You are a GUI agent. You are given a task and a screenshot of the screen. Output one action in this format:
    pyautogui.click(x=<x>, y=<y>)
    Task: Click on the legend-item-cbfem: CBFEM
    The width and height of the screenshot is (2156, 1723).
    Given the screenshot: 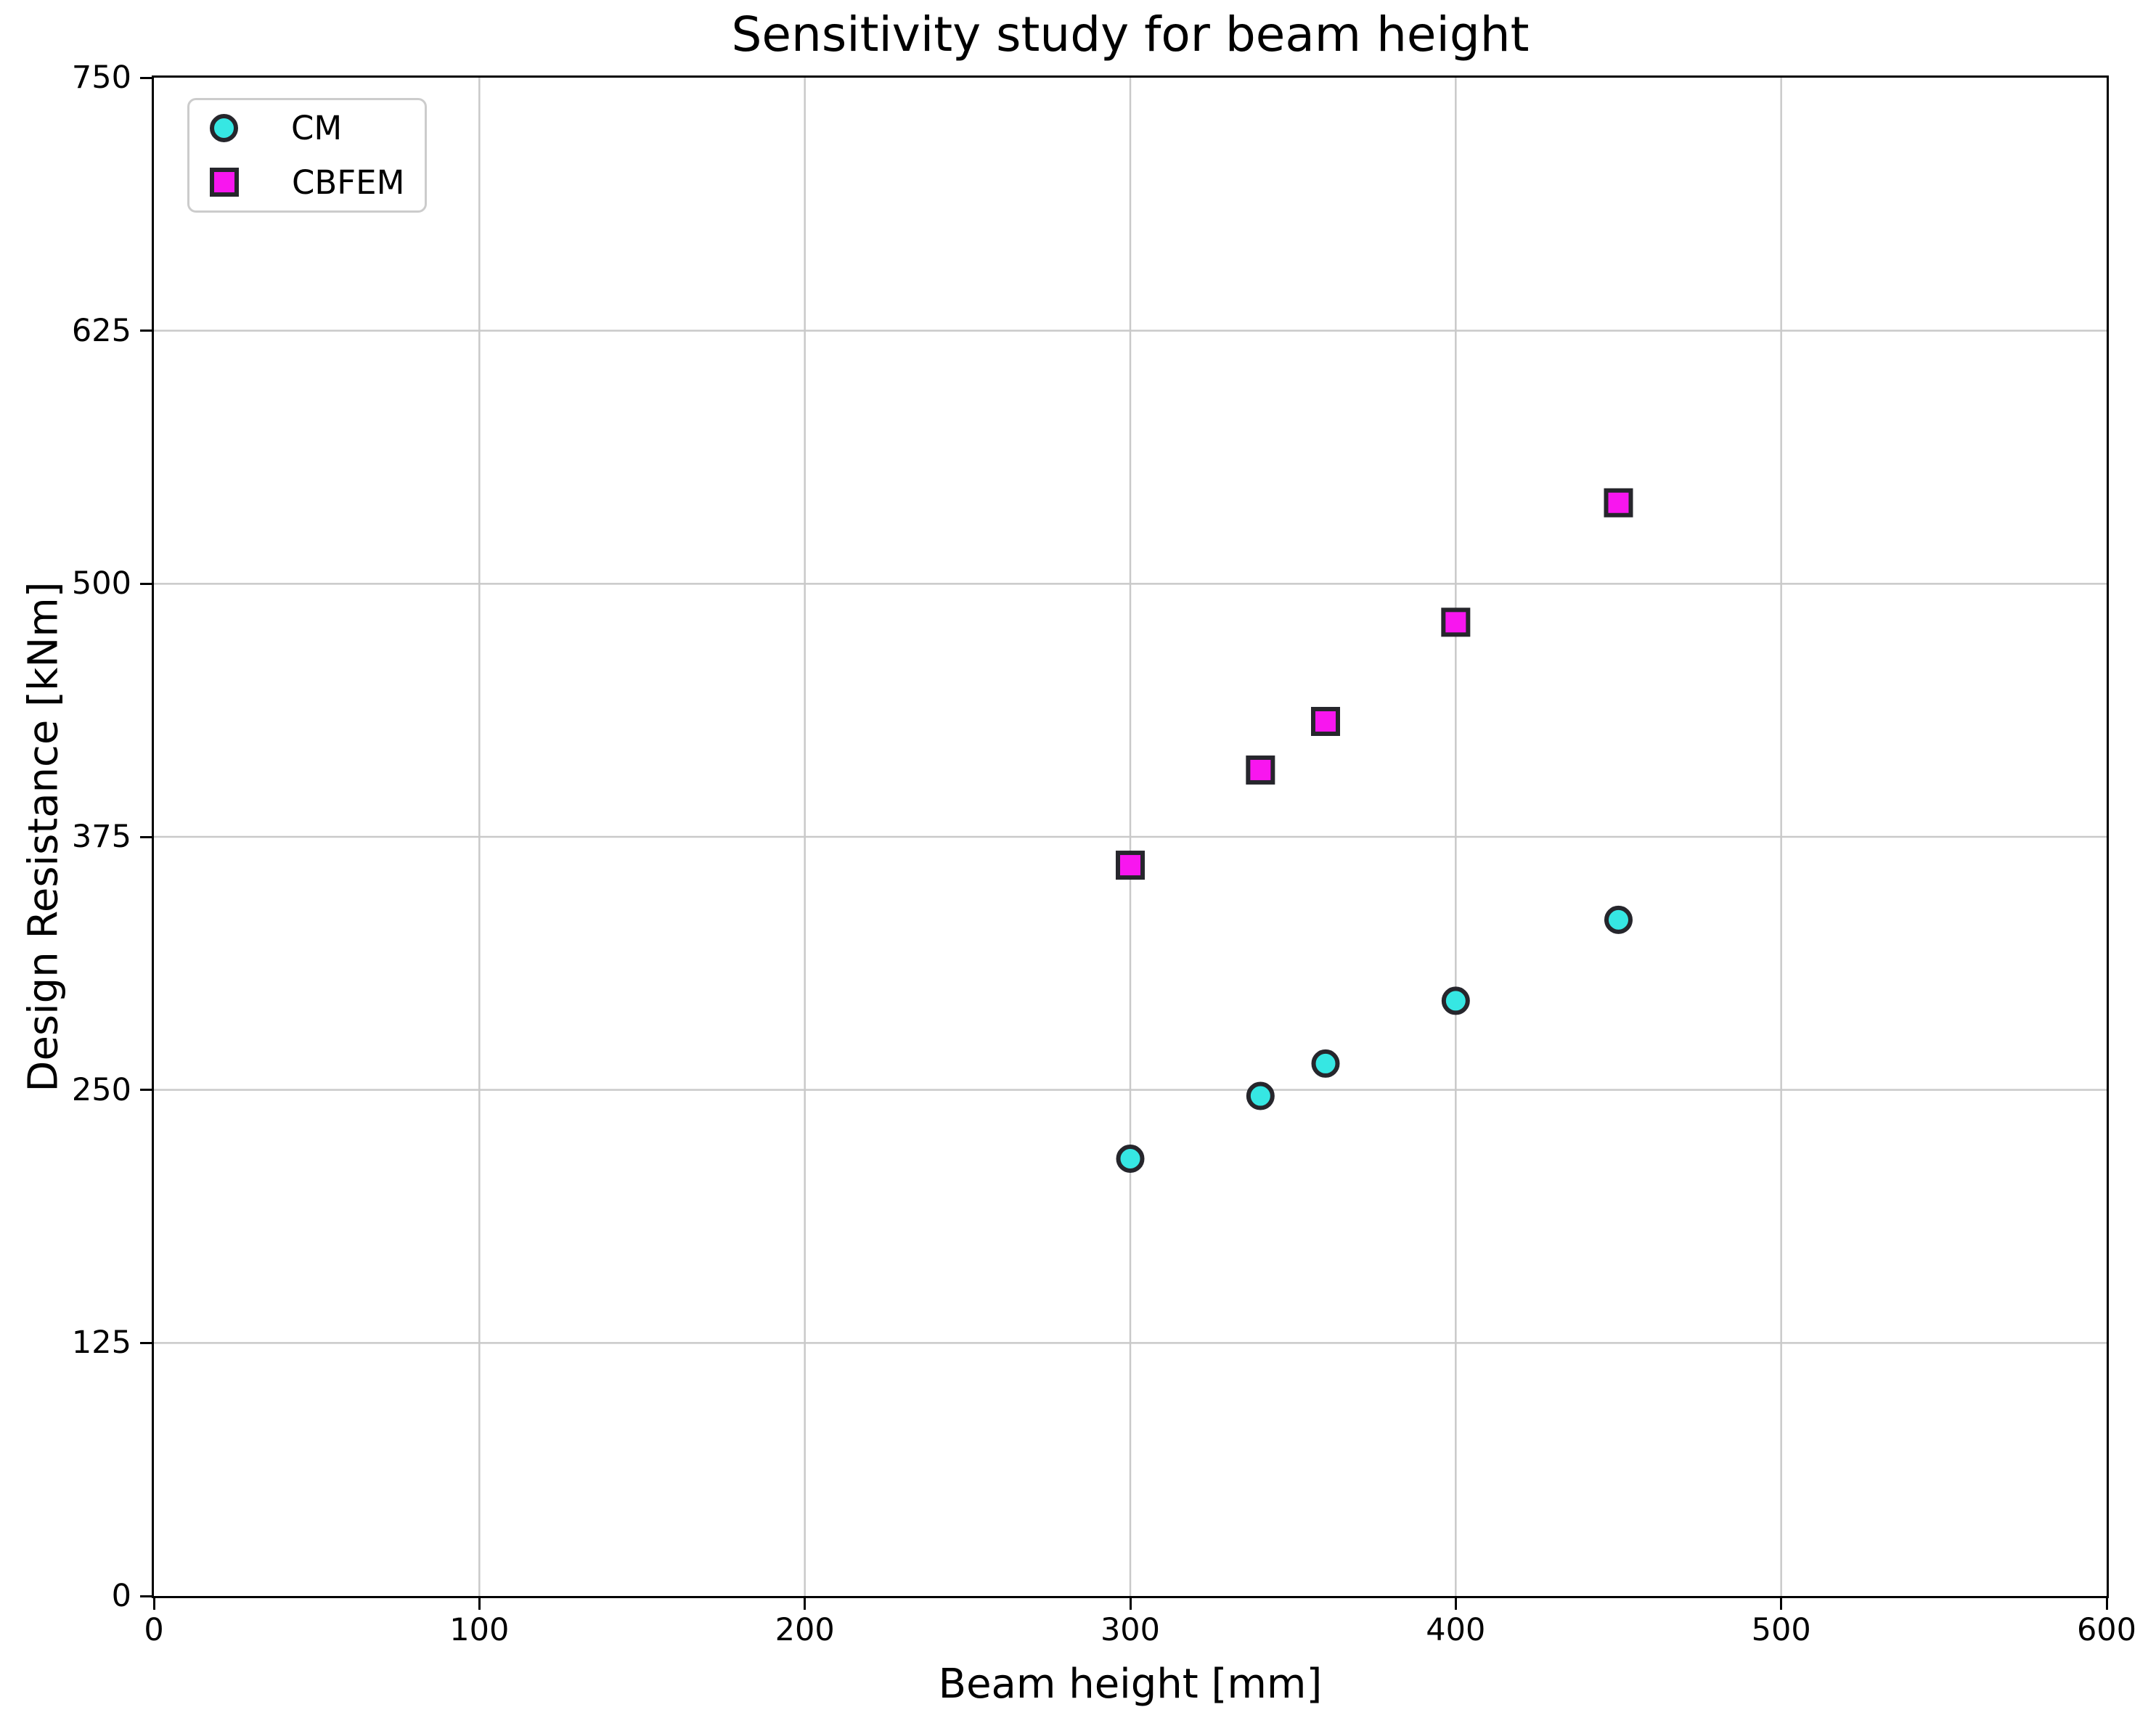 What is the action you would take?
    pyautogui.click(x=307, y=182)
    